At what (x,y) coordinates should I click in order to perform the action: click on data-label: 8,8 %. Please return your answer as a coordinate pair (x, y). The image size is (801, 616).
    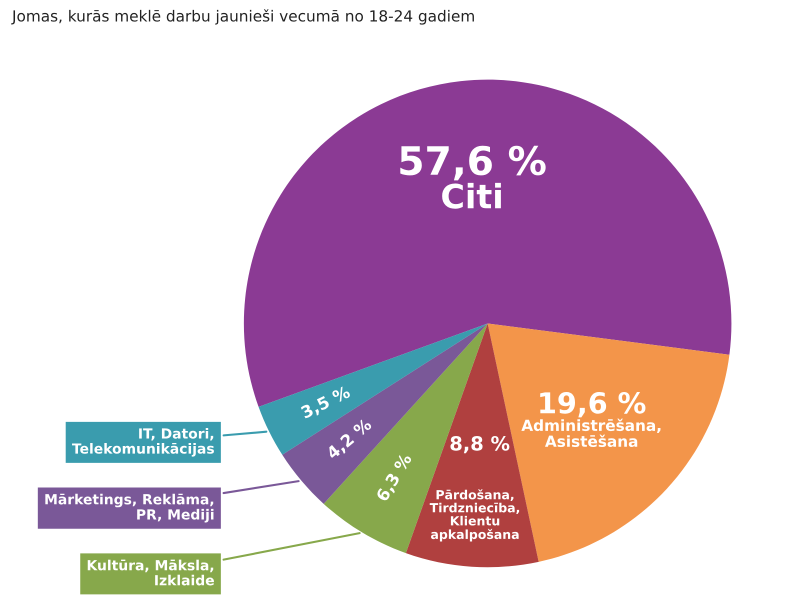
    Looking at the image, I should click on (480, 445).